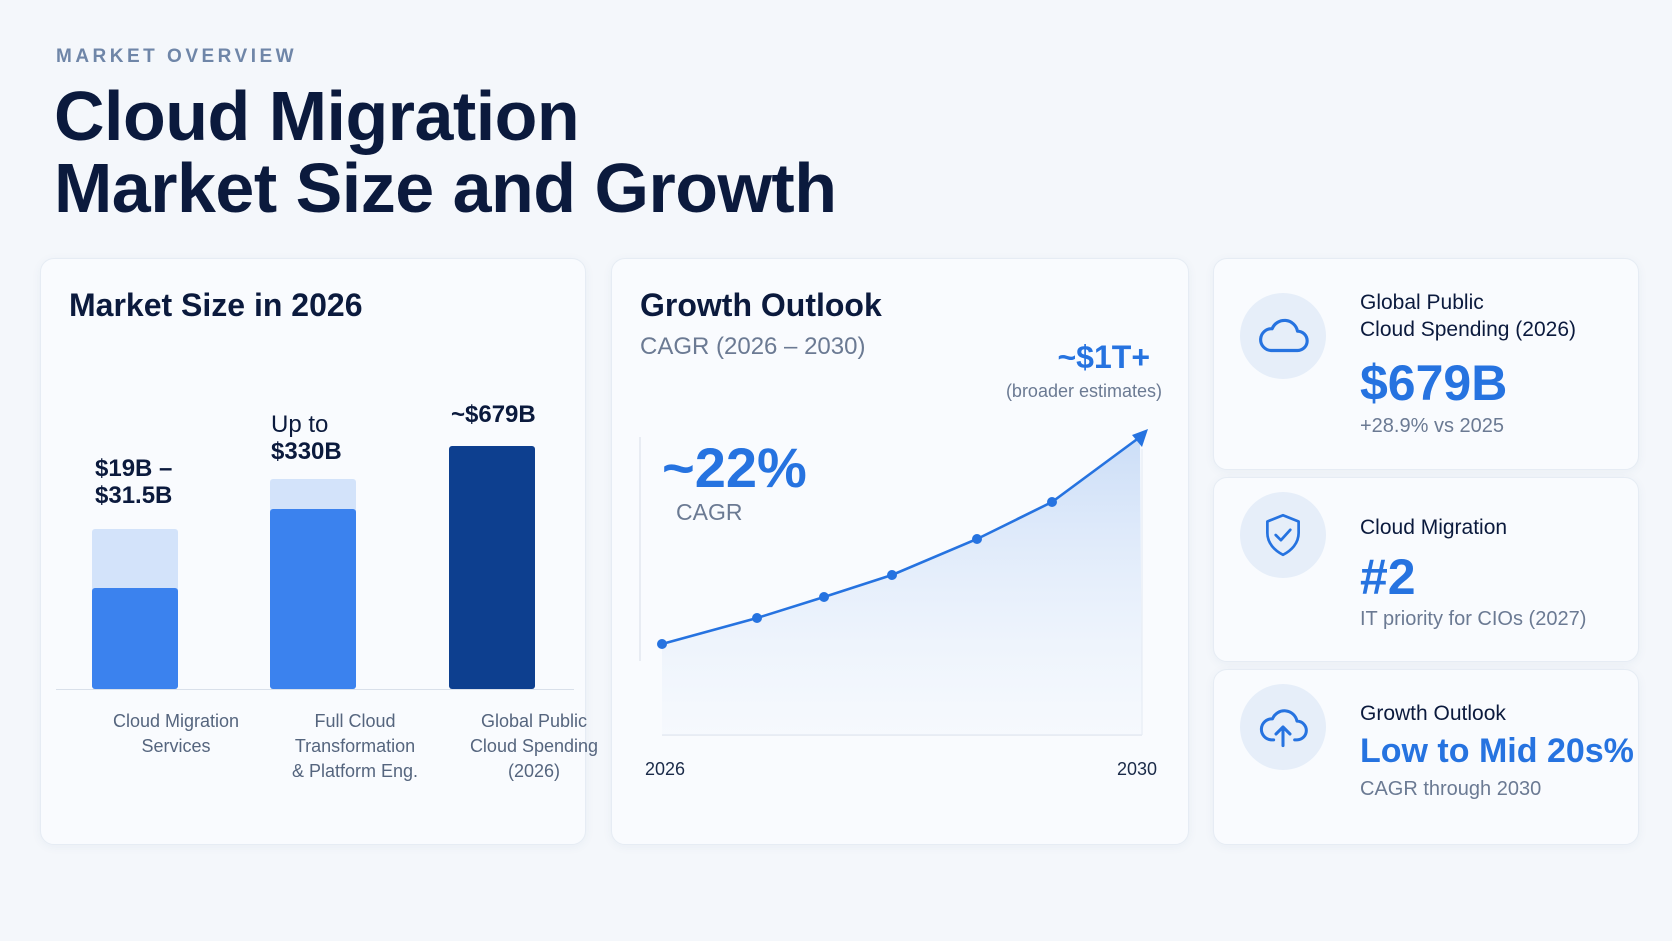 The height and width of the screenshot is (941, 1672). Describe the element at coordinates (1283, 727) in the screenshot. I see `cloud-upload-icon` at that location.